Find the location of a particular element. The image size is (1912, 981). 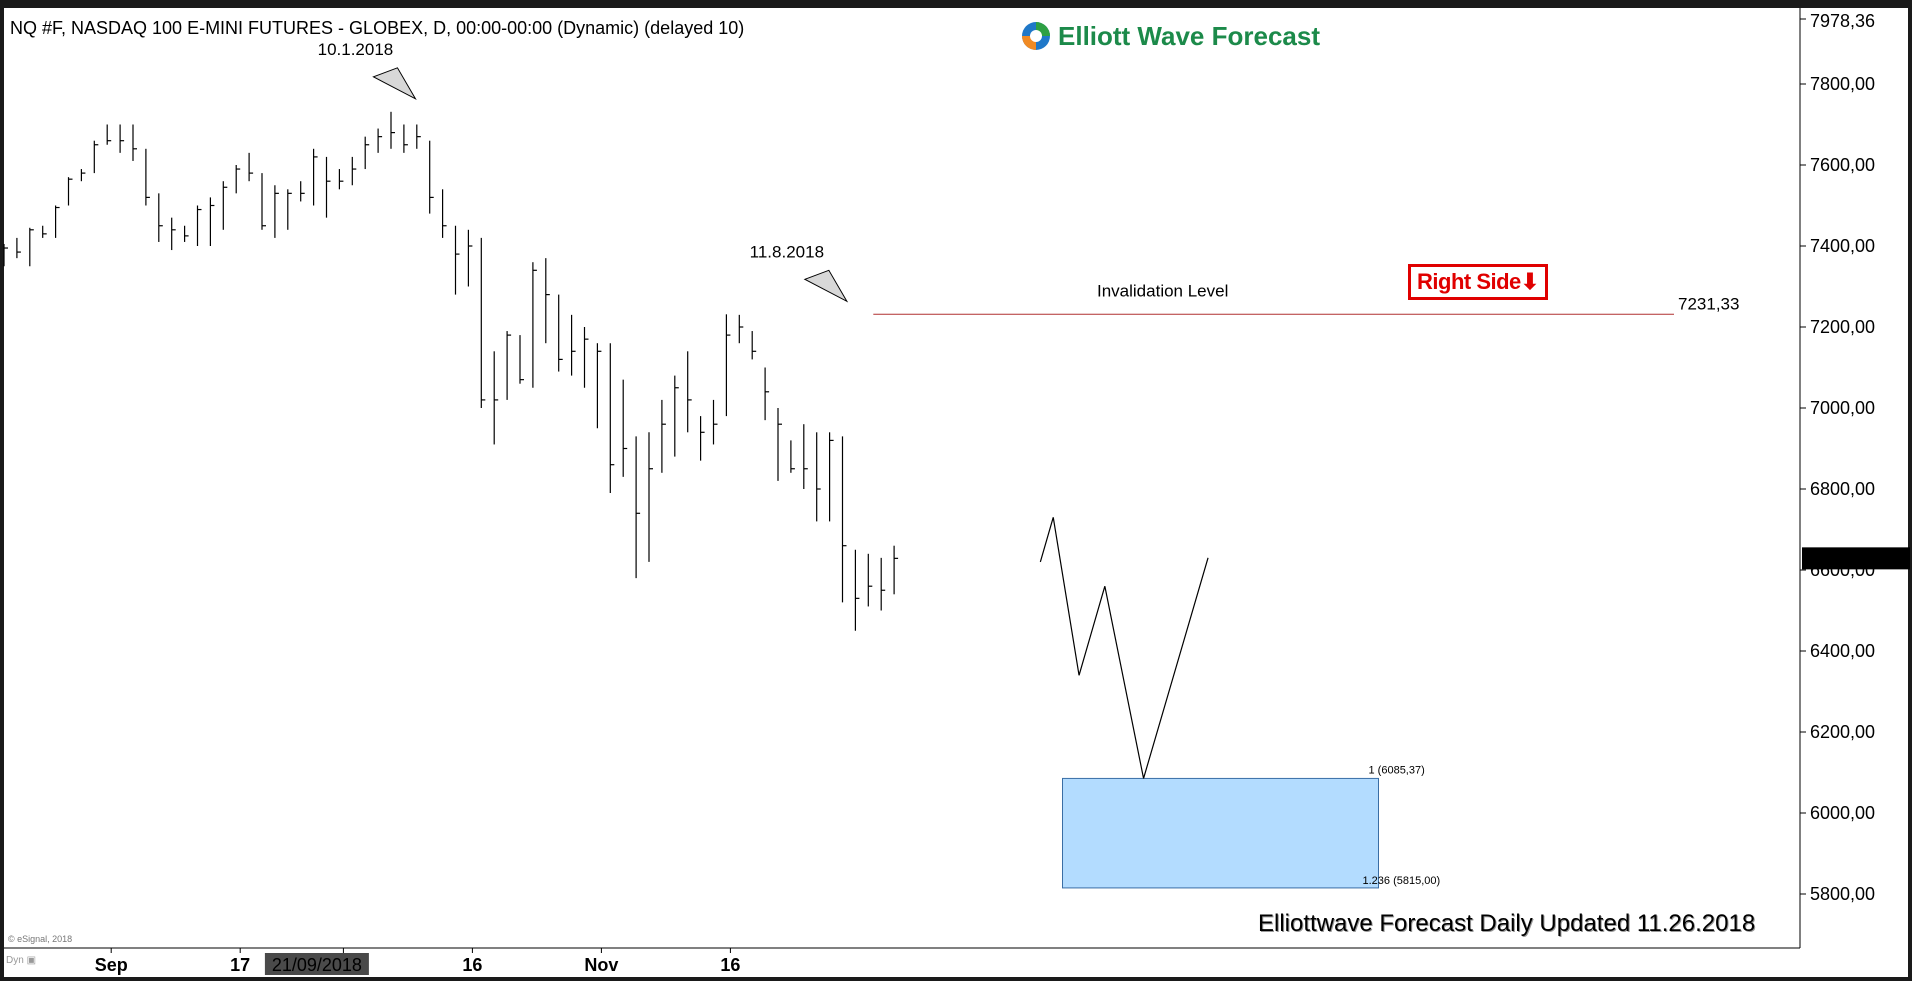

brand-name: Elliott Wave Forecast is located at coordinates (1189, 35).